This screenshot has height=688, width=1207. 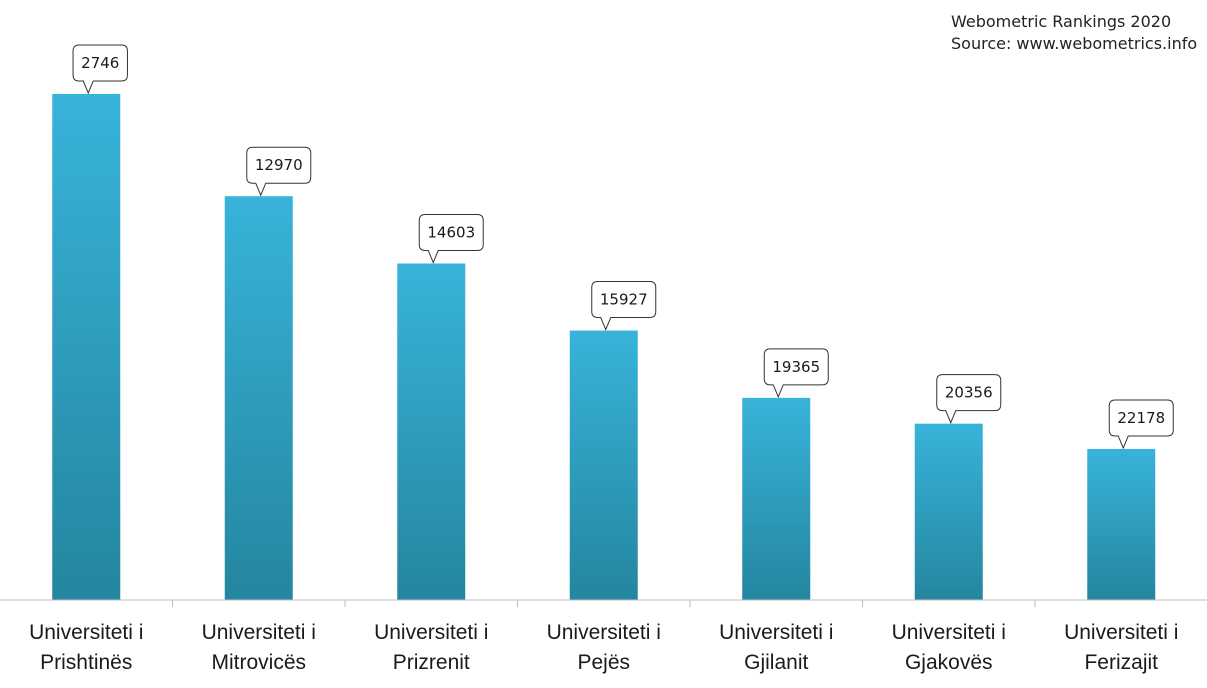 I want to click on data-label: 2746, so click(x=100, y=63).